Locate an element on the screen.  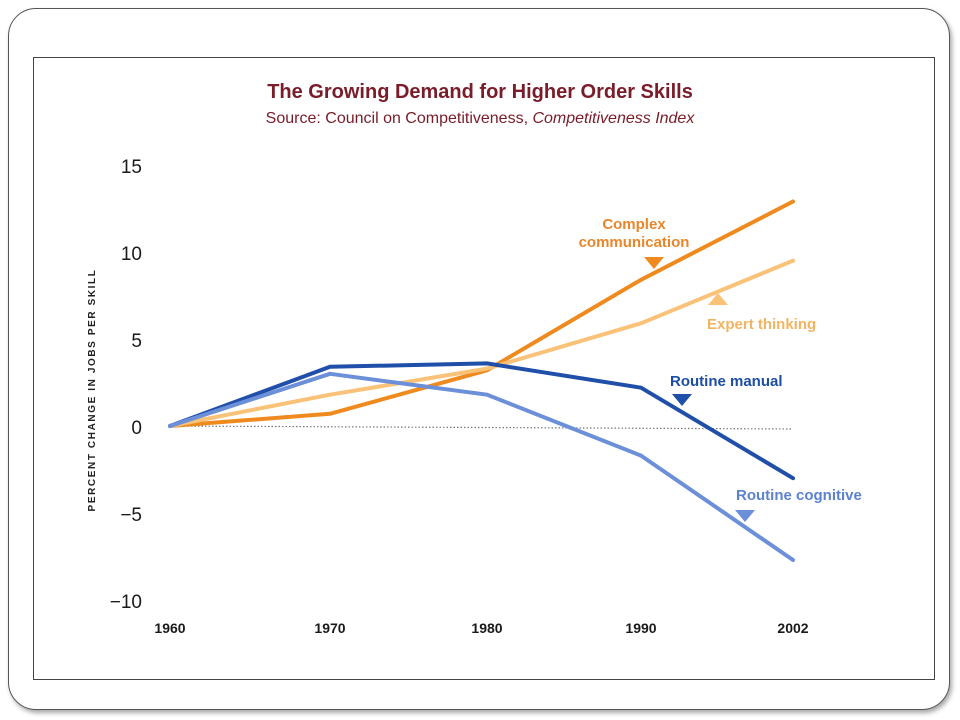
series-marker-expert-thinking is located at coordinates (718, 299).